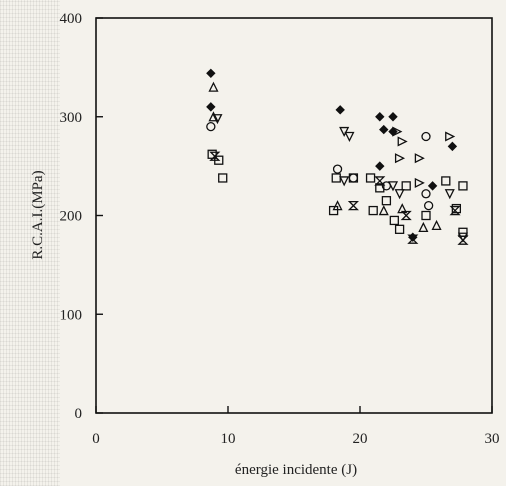 This screenshot has width=506, height=486. I want to click on y-tick-label: 100, so click(71, 315).